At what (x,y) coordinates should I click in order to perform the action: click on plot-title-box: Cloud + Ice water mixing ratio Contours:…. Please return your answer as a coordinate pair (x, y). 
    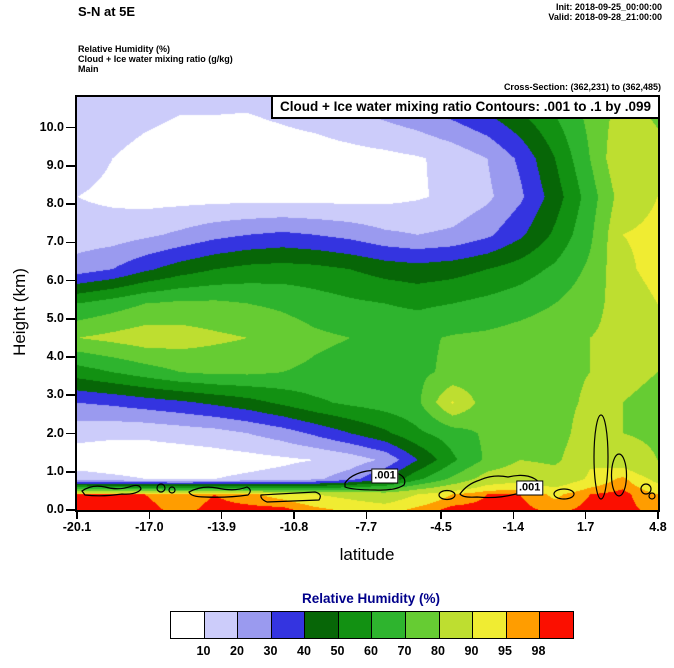
    Looking at the image, I should click on (464, 108).